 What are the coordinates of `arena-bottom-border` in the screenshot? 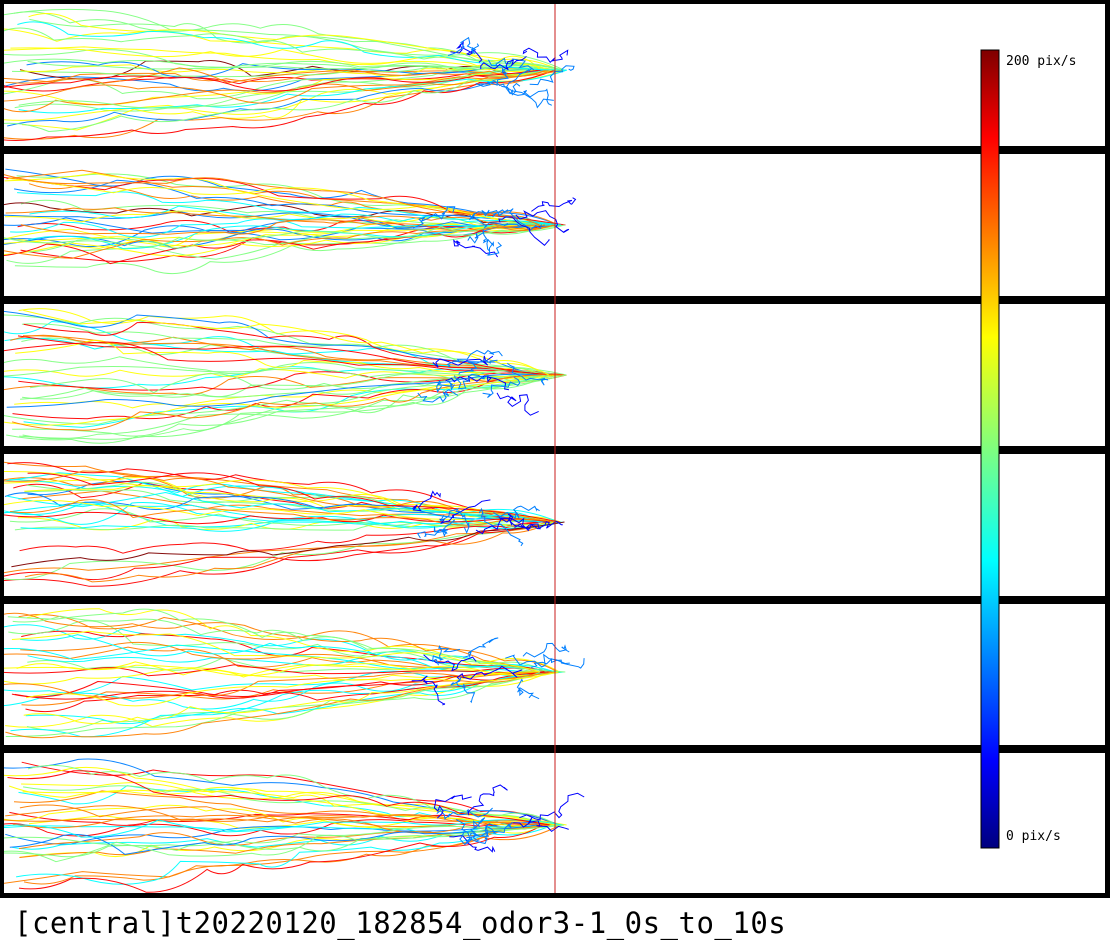 It's located at (555, 895).